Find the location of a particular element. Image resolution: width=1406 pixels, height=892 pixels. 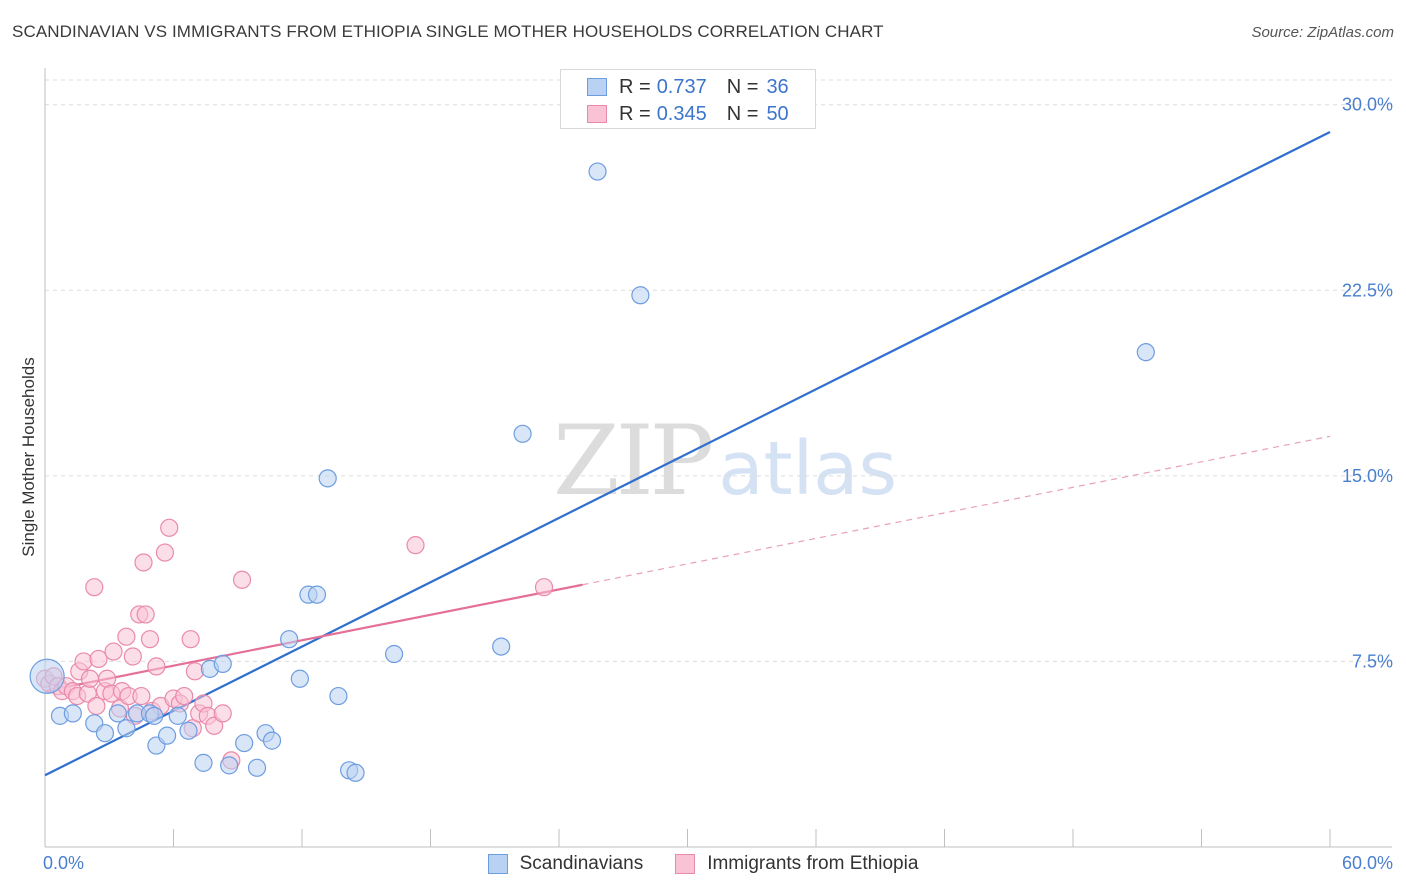

source-credit: Source: ZipAtlas.com is located at coordinates (1322, 32).